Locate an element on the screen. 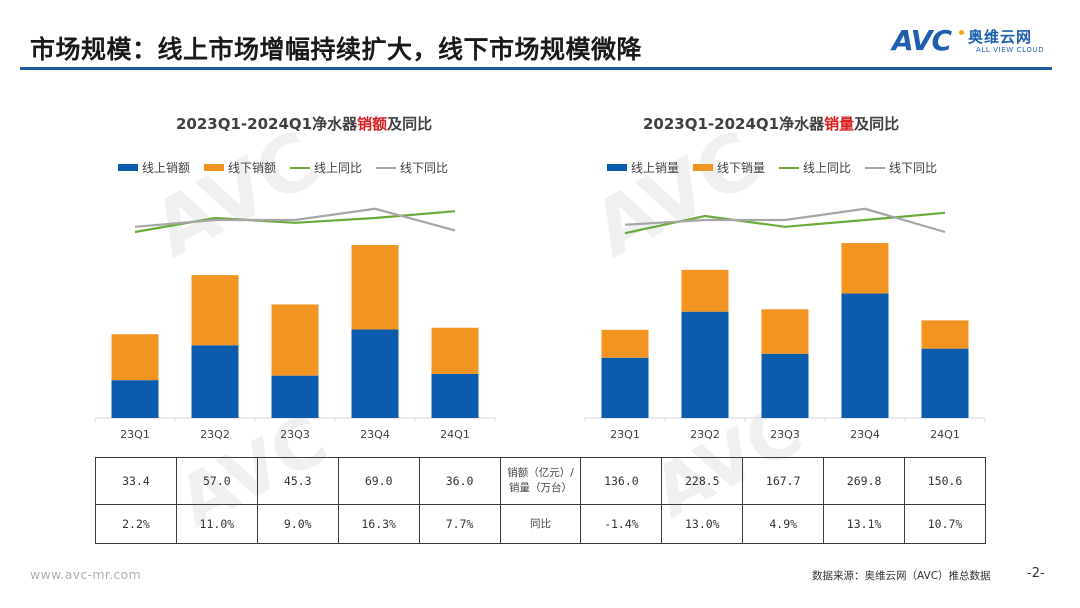 The height and width of the screenshot is (608, 1080). left-chart-title: 2023Q1-2024Q1净水器销额及同比 is located at coordinates (304, 123).